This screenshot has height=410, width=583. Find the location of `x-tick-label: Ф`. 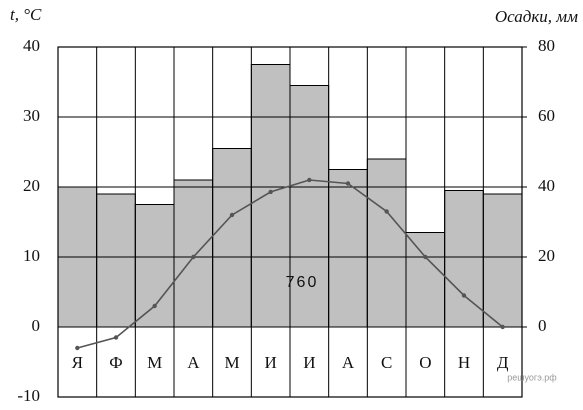

x-tick-label: Ф is located at coordinates (115, 362).